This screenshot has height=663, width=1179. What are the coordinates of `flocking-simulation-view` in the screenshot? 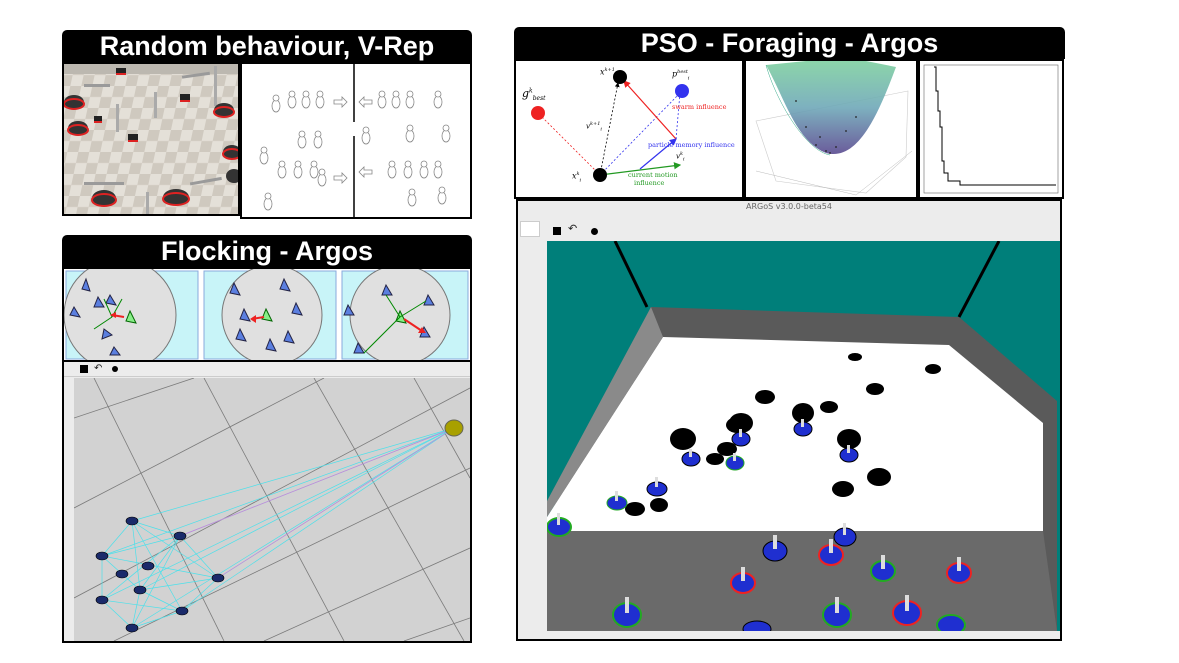 It's located at (272, 509).